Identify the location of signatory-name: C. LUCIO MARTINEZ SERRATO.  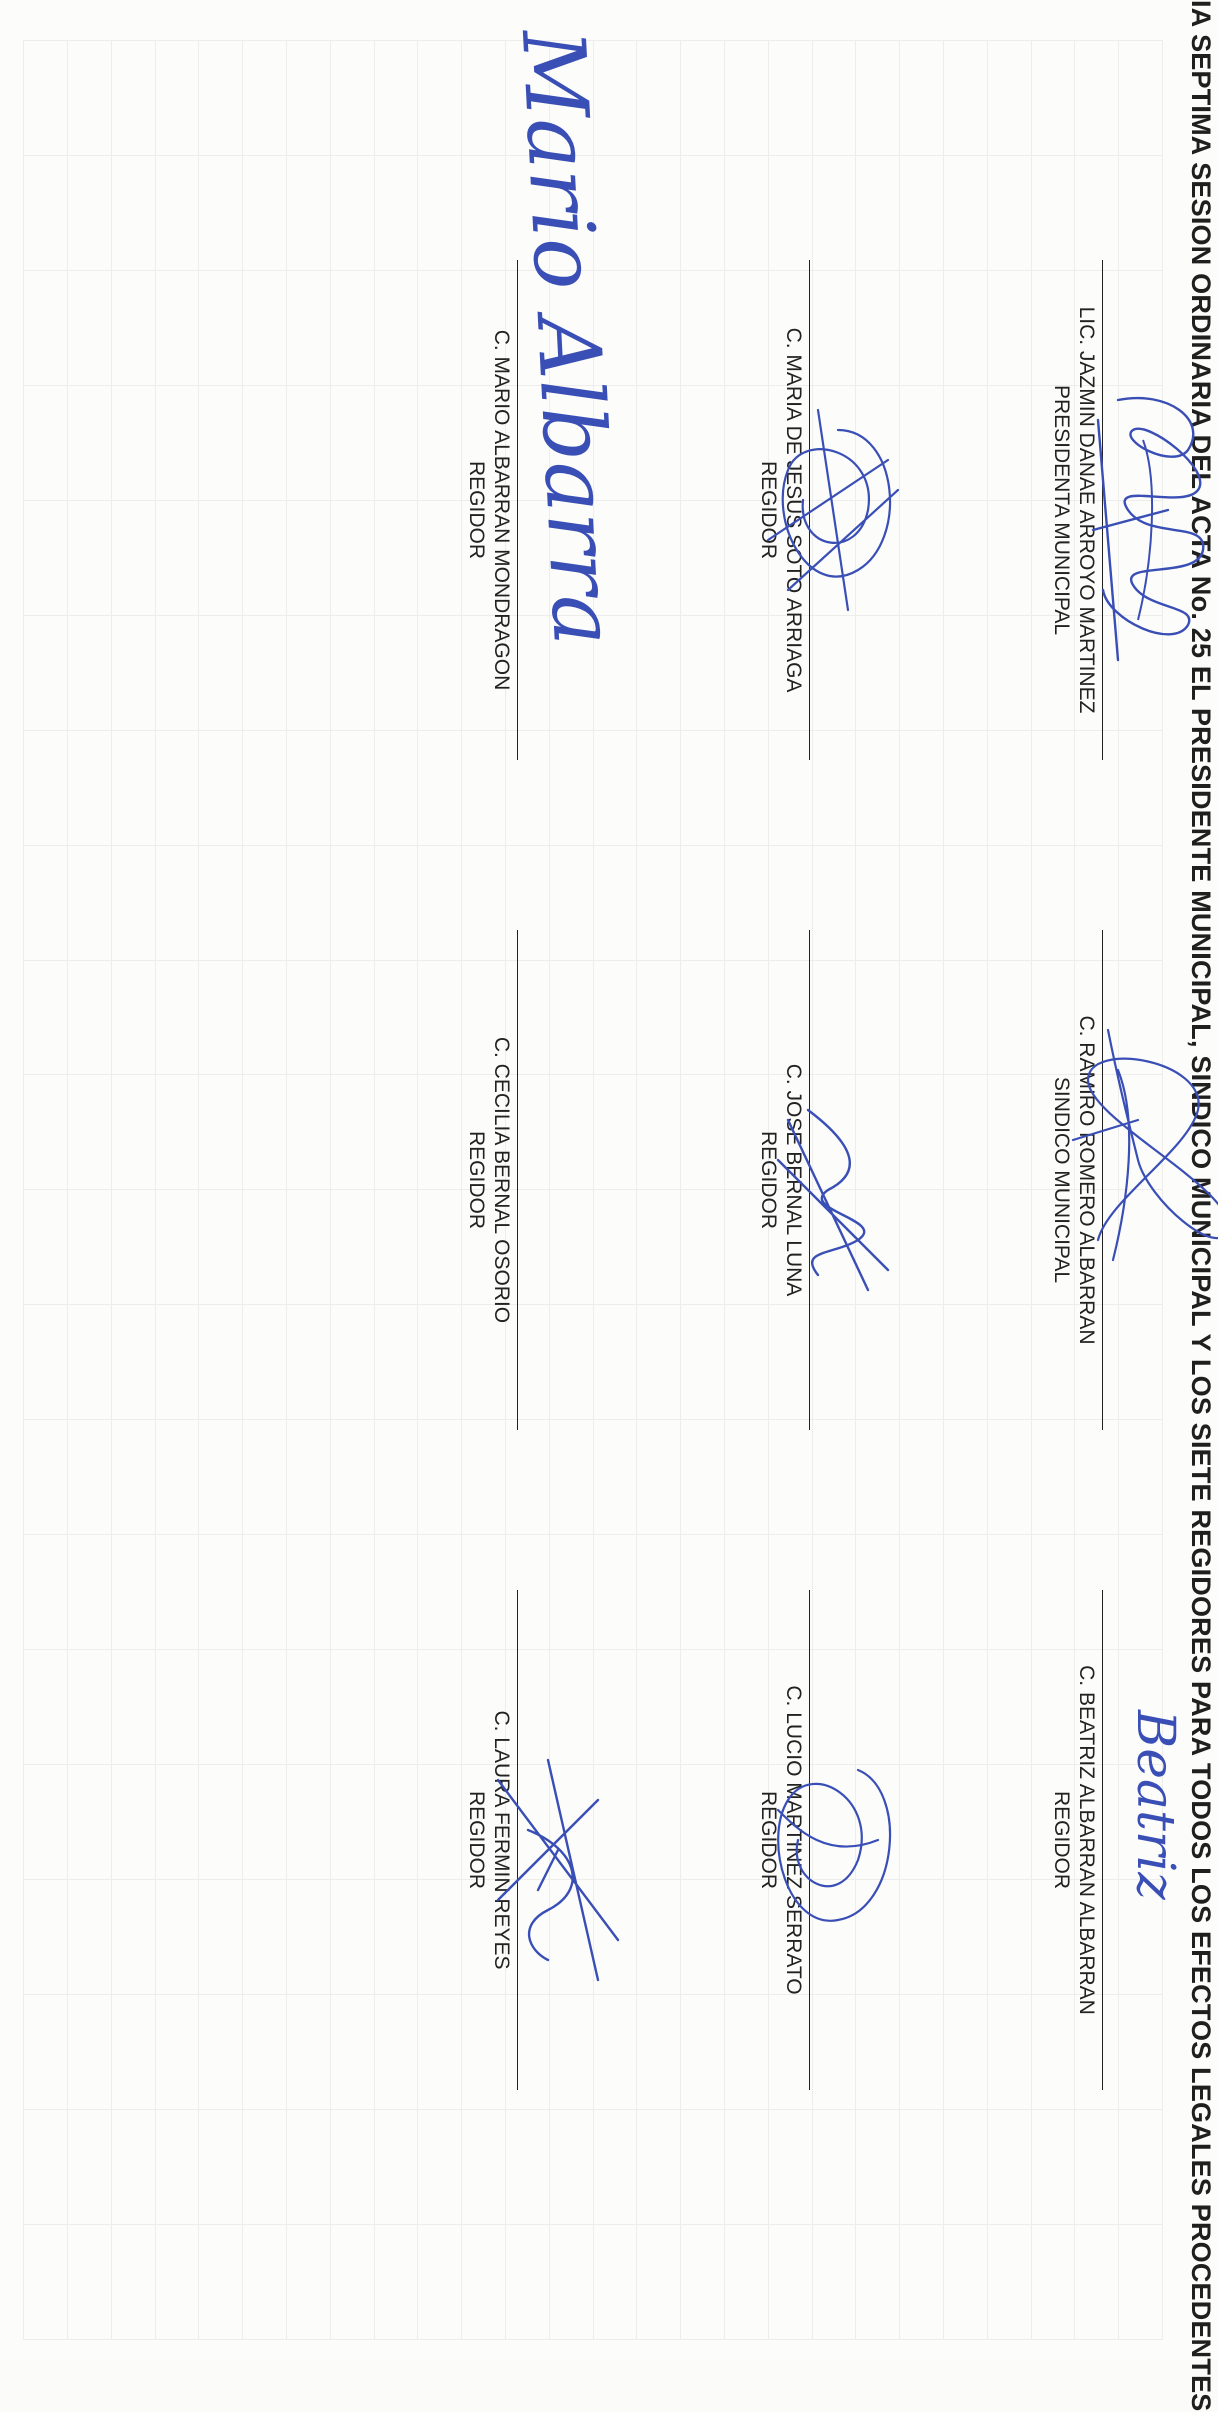
(793, 1840).